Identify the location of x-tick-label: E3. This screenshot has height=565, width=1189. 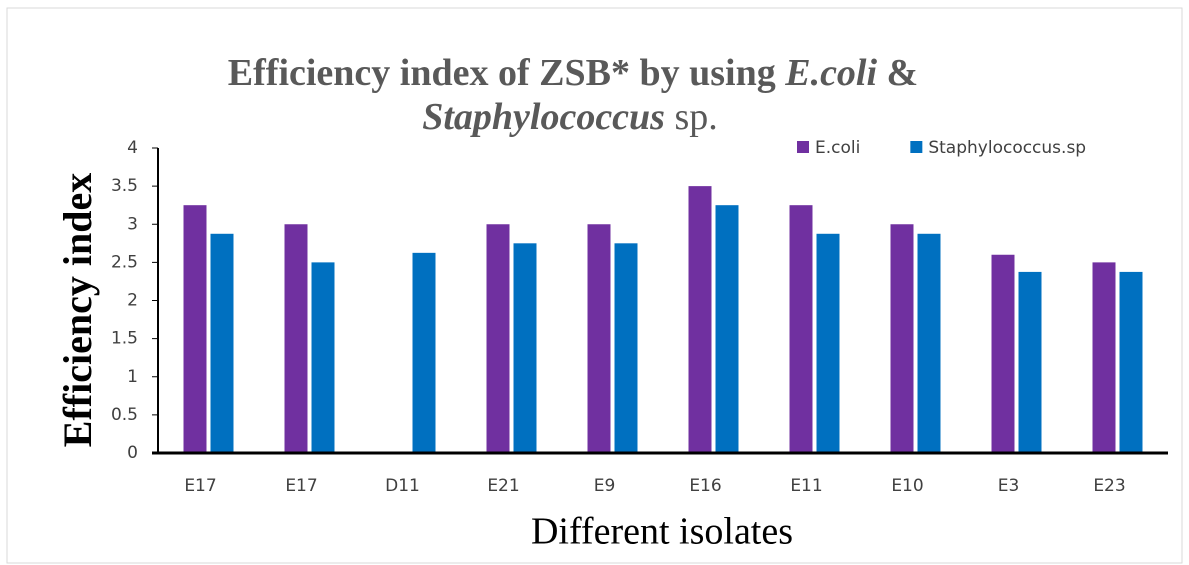
(1009, 486).